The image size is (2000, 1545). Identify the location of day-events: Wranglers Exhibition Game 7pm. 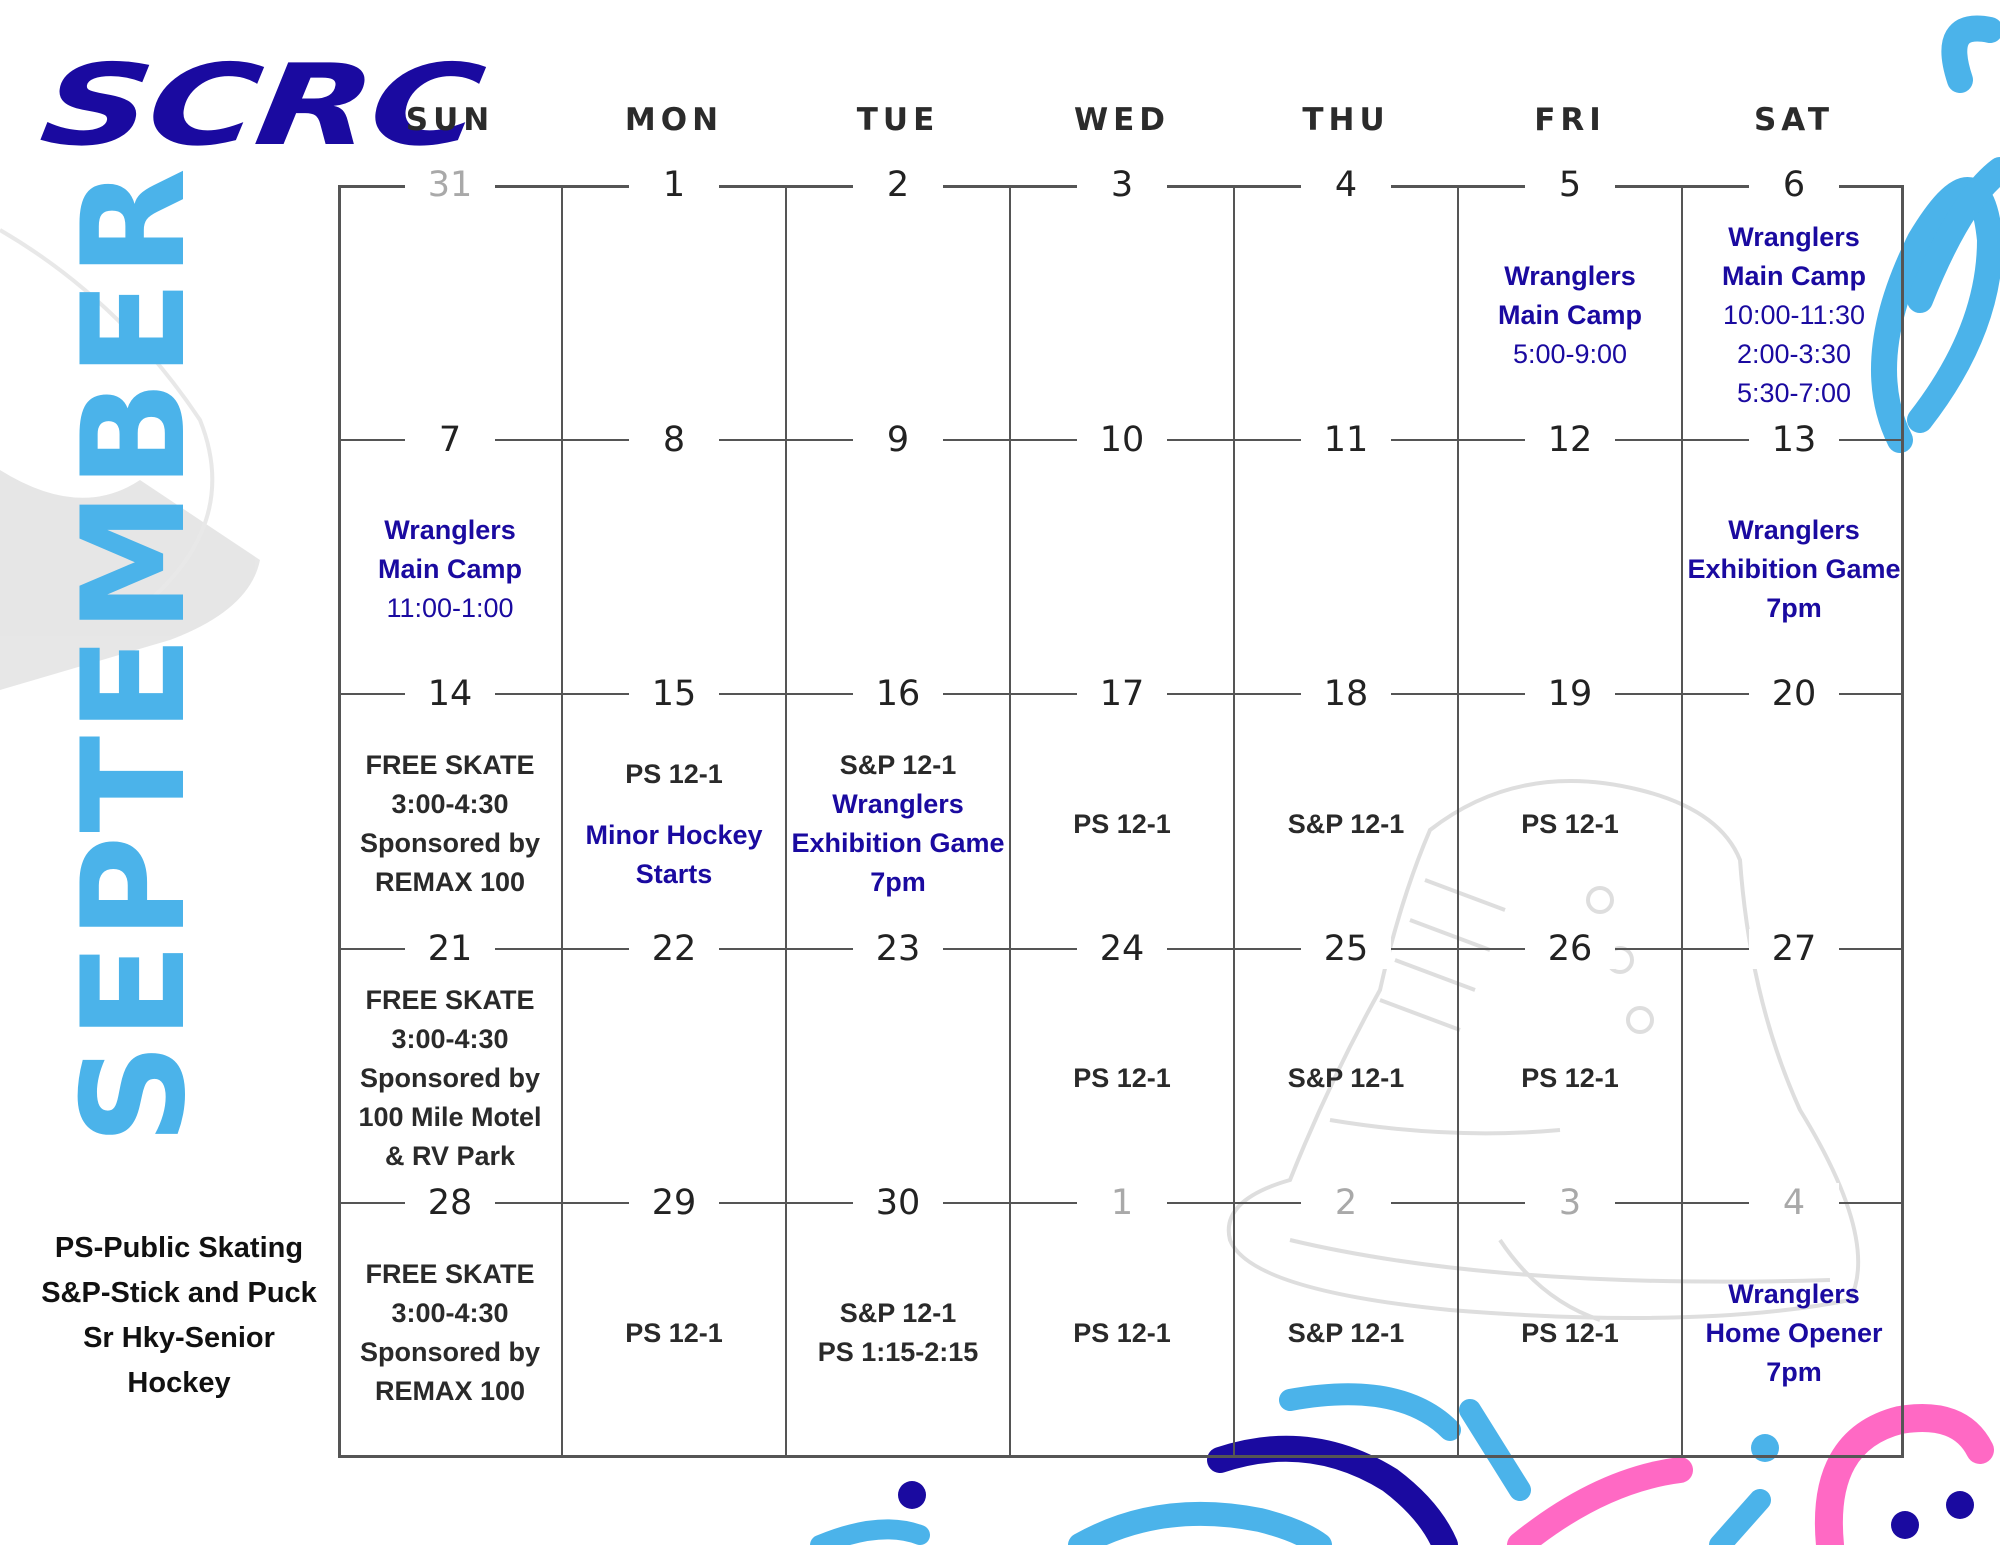
(1794, 570).